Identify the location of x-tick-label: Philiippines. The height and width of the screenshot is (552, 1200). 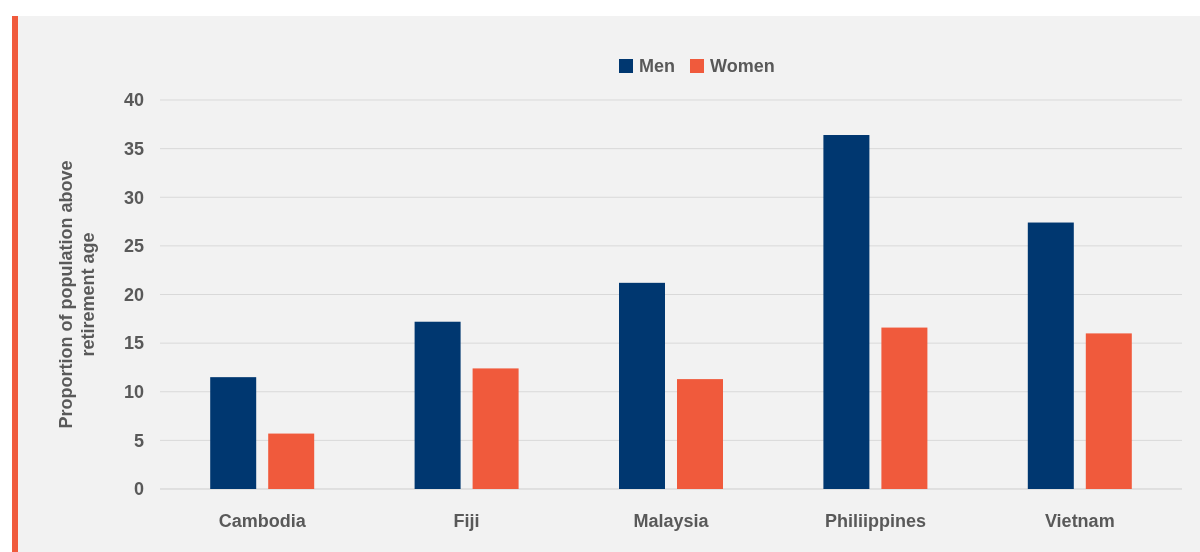
(875, 521).